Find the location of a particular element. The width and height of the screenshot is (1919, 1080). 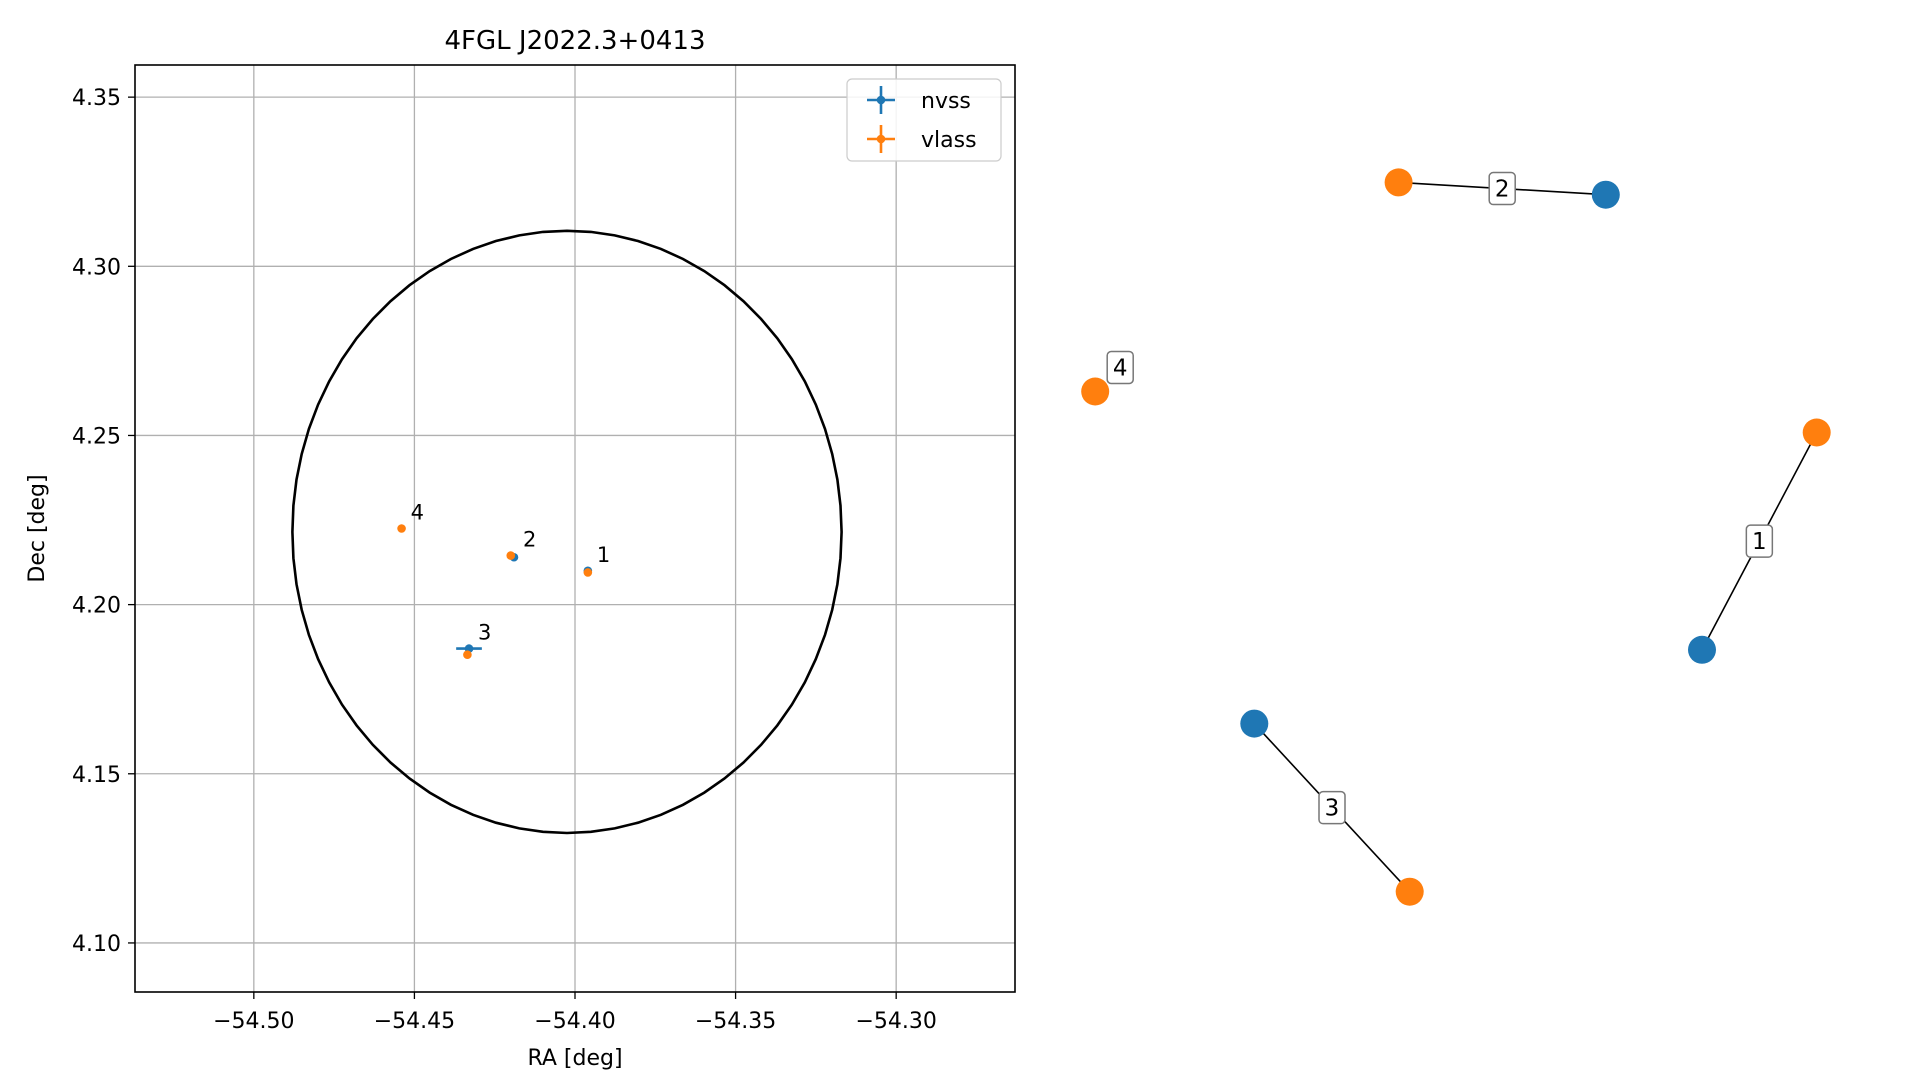

graph-edge-label-1: 1 is located at coordinates (1759, 541).